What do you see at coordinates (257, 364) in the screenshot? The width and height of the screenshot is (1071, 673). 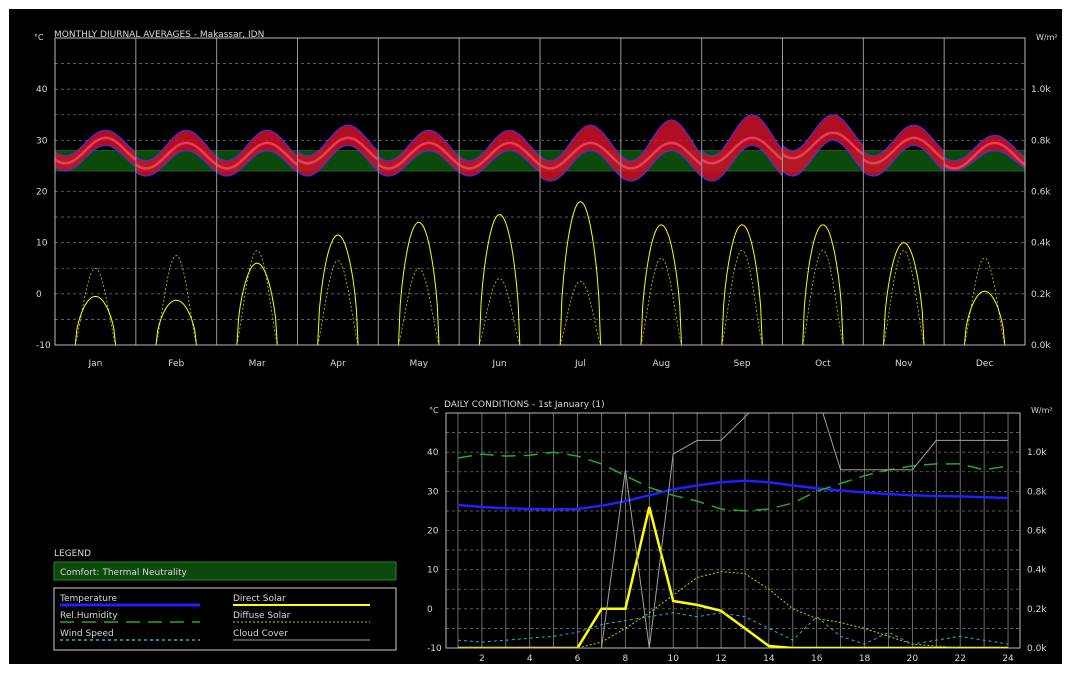 I see `top-month-label: Mar` at bounding box center [257, 364].